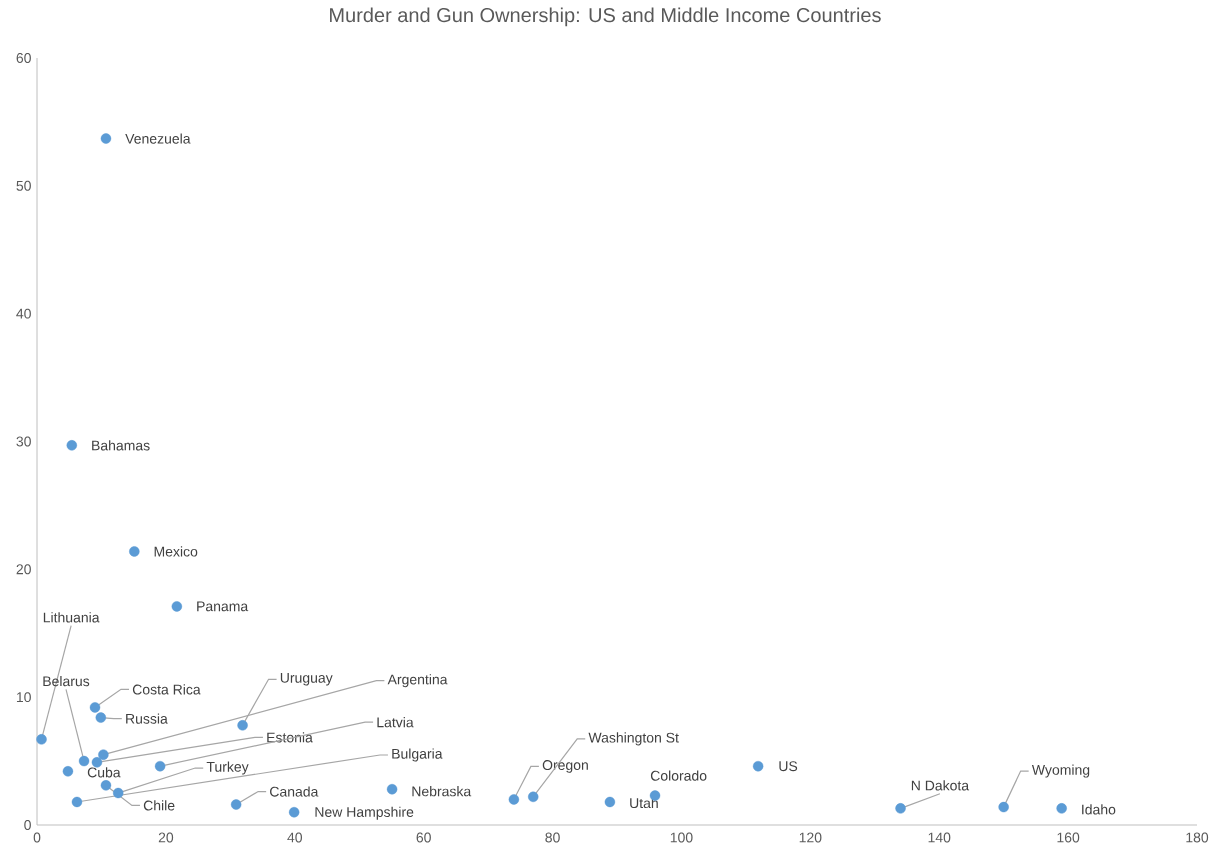  What do you see at coordinates (166, 837) in the screenshot?
I see `x-tick-label: 20` at bounding box center [166, 837].